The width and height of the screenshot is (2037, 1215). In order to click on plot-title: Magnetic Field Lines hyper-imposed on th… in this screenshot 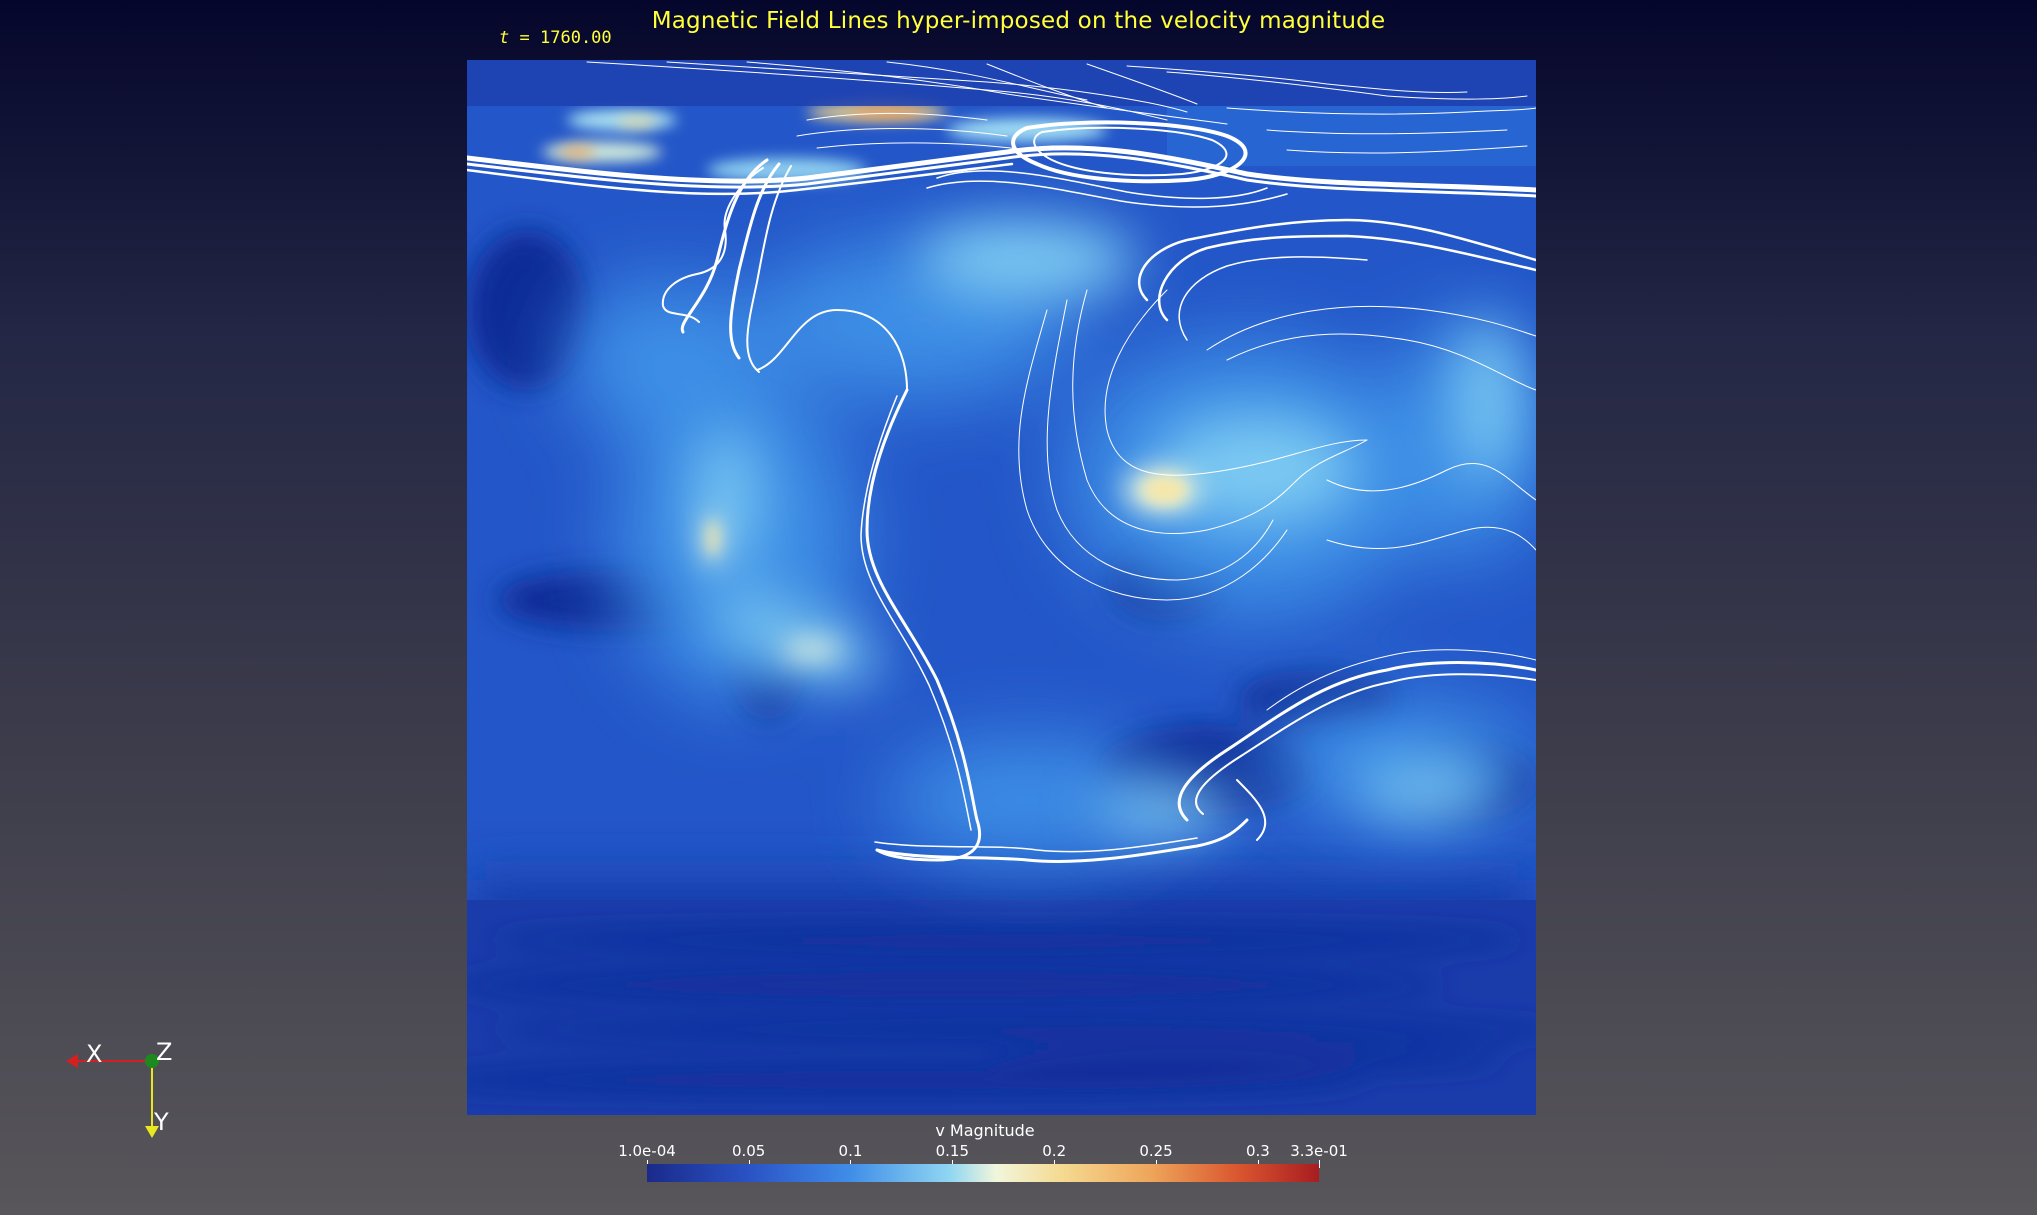, I will do `click(1018, 21)`.